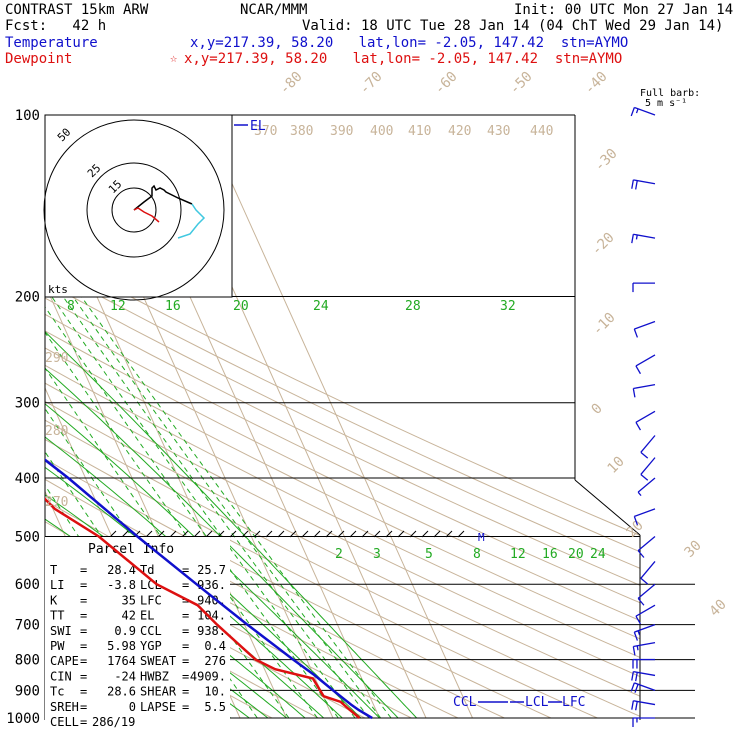  Describe the element at coordinates (64, 661) in the screenshot. I see `parcel-label: CAPE` at that location.